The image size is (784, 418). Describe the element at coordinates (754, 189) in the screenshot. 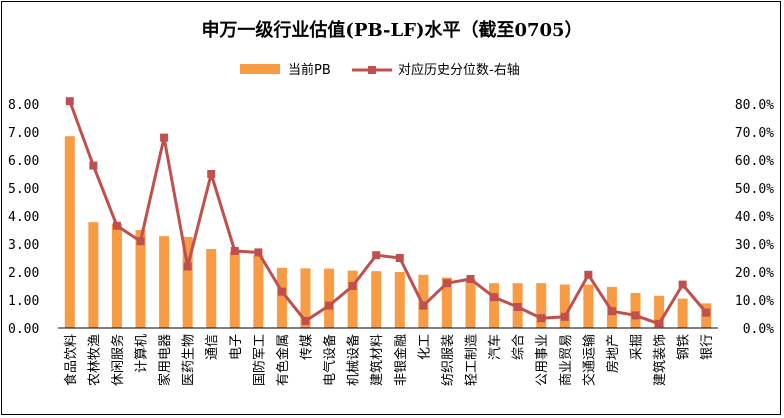

I see `right-tick-label: 50.0%` at that location.